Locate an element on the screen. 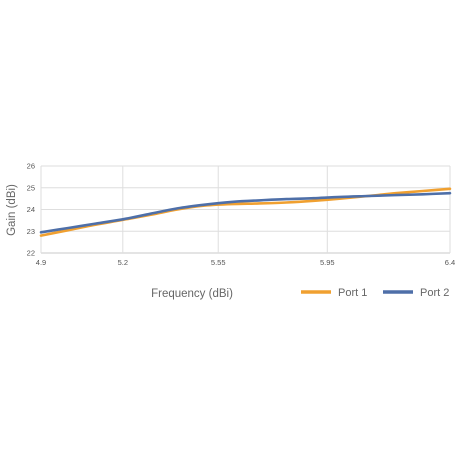 The height and width of the screenshot is (460, 460). legend-label-port-2: Port 2 is located at coordinates (434, 293).